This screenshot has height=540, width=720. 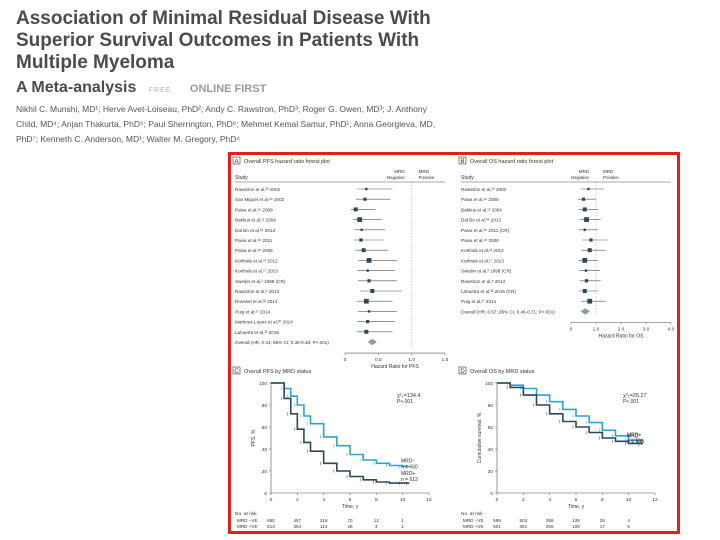 What do you see at coordinates (236, 162) in the screenshot?
I see `panel-label: A` at bounding box center [236, 162].